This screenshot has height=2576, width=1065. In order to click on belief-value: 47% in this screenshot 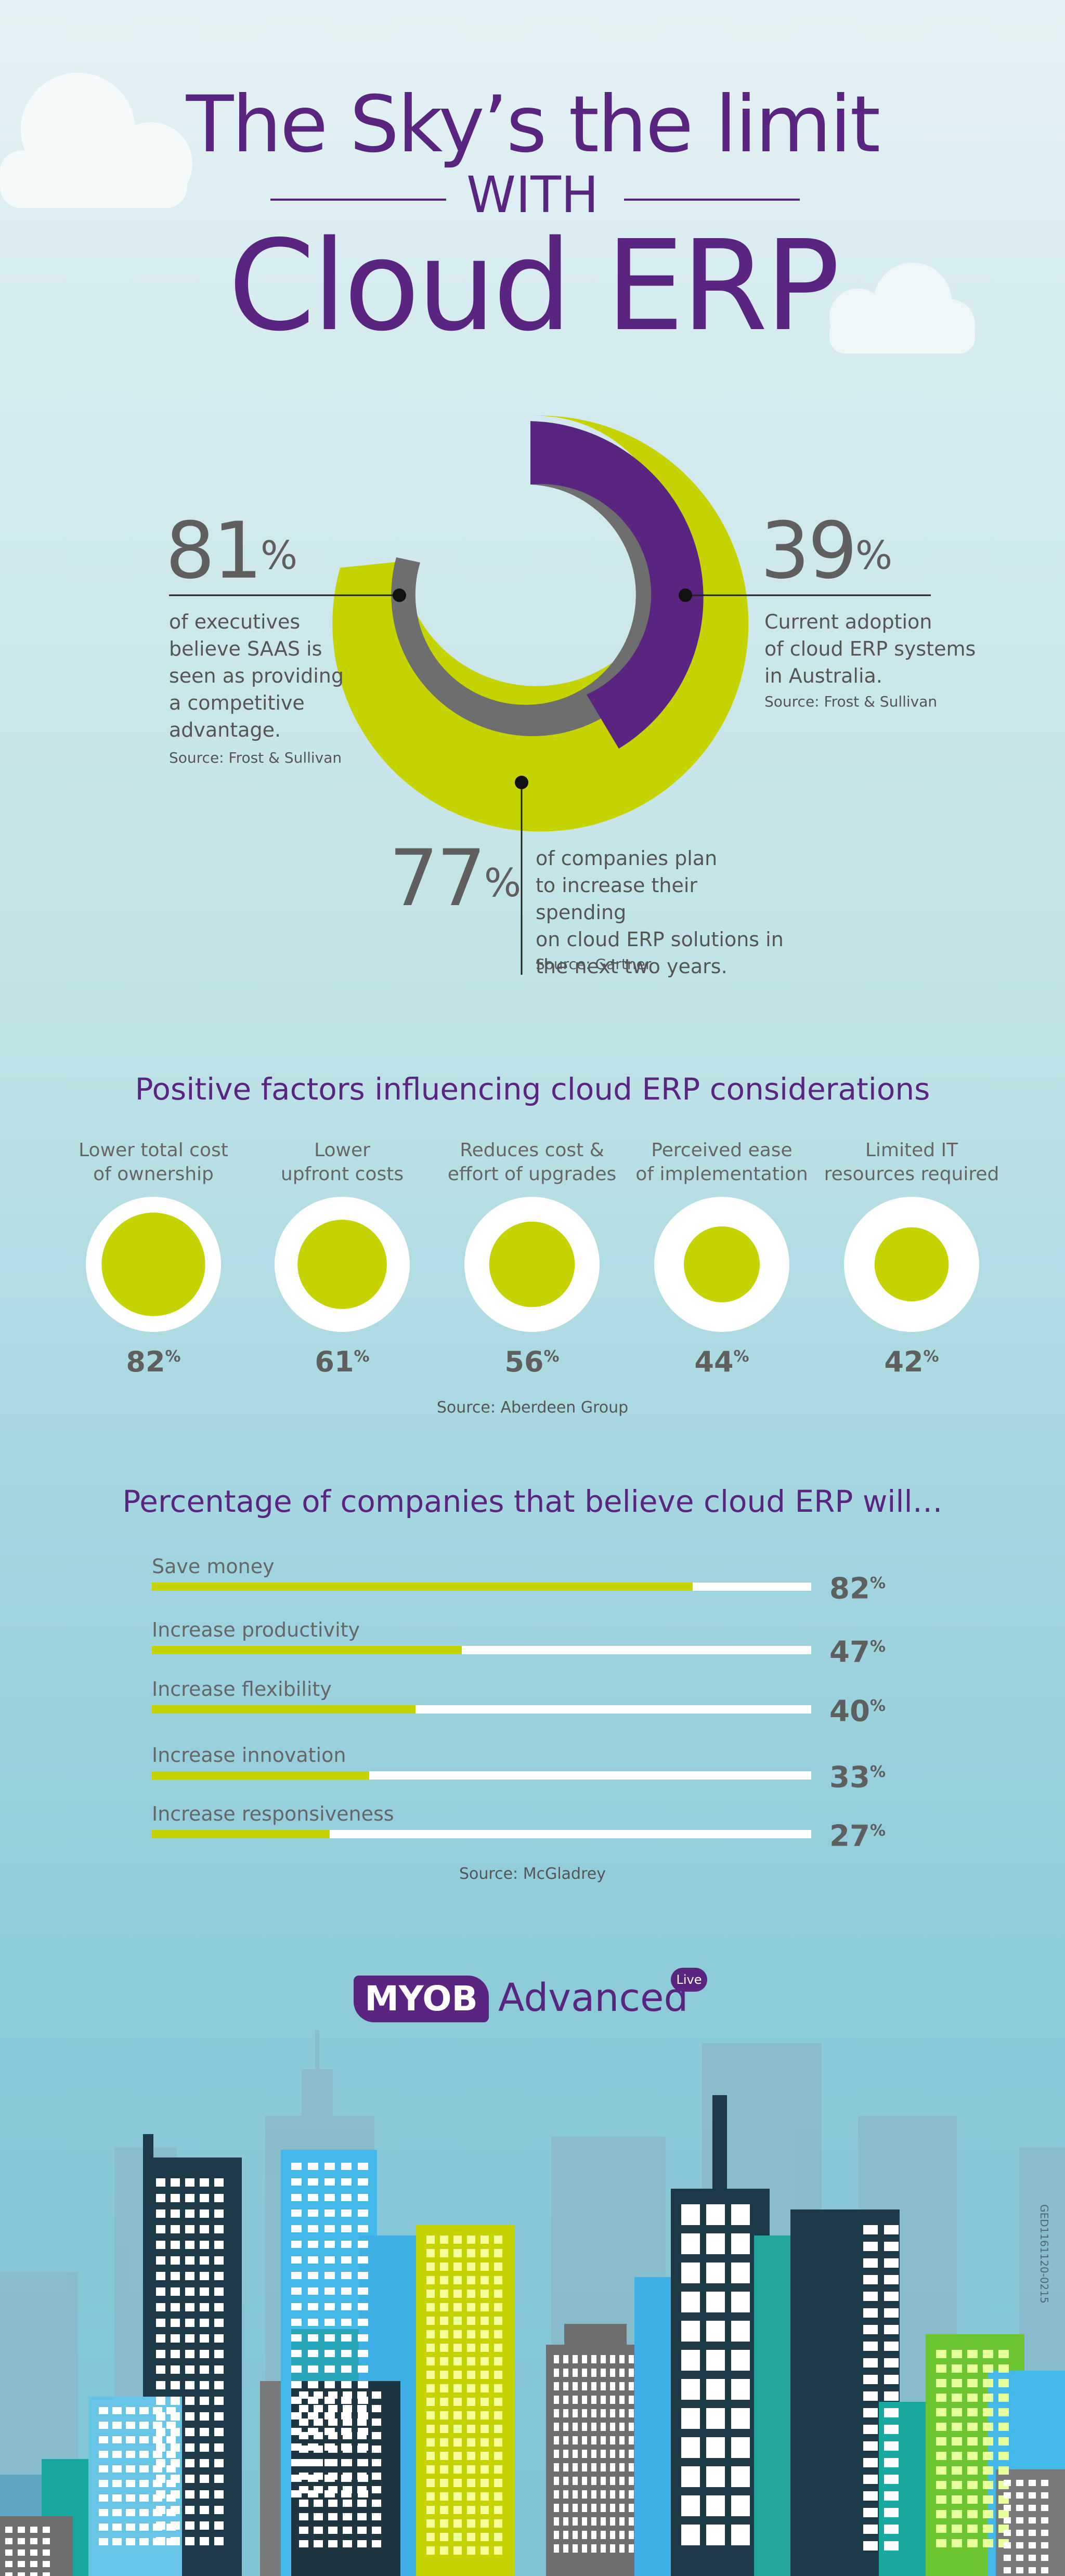, I will do `click(857, 1652)`.